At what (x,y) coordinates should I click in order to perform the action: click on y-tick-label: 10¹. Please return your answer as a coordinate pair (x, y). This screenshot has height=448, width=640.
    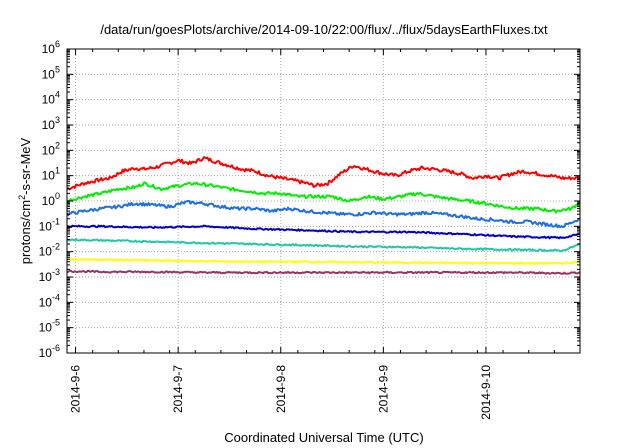
    Looking at the image, I should click on (51, 174).